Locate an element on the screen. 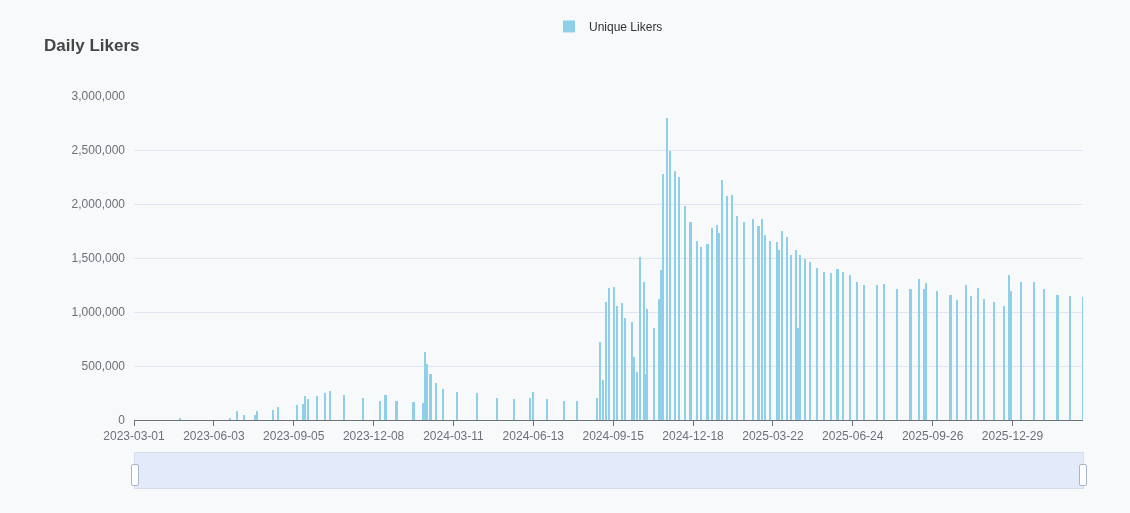 The image size is (1130, 513). y-tick-label: 3,000,000 is located at coordinates (98, 96).